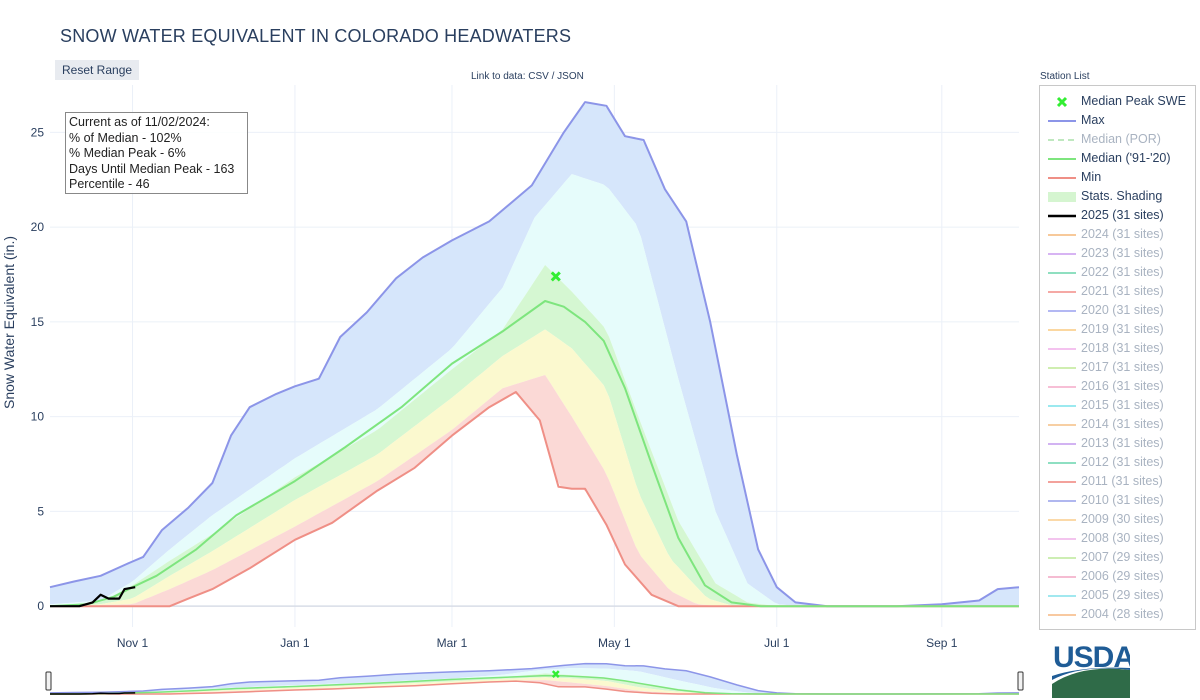 Image resolution: width=1200 pixels, height=700 pixels. I want to click on y-tick-label: 0, so click(40, 606).